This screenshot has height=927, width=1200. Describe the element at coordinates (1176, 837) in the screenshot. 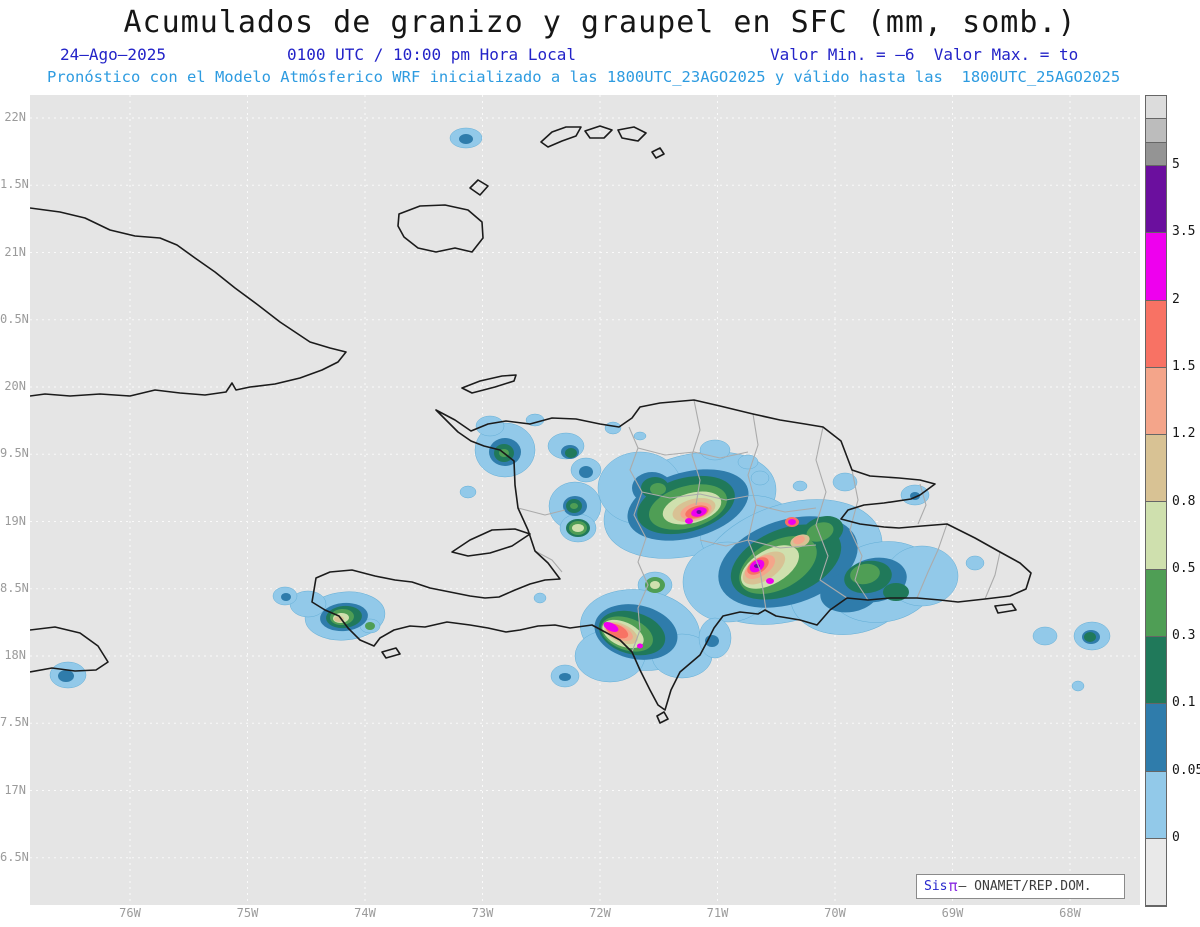

I see `colorbar-tick-label: 0` at that location.